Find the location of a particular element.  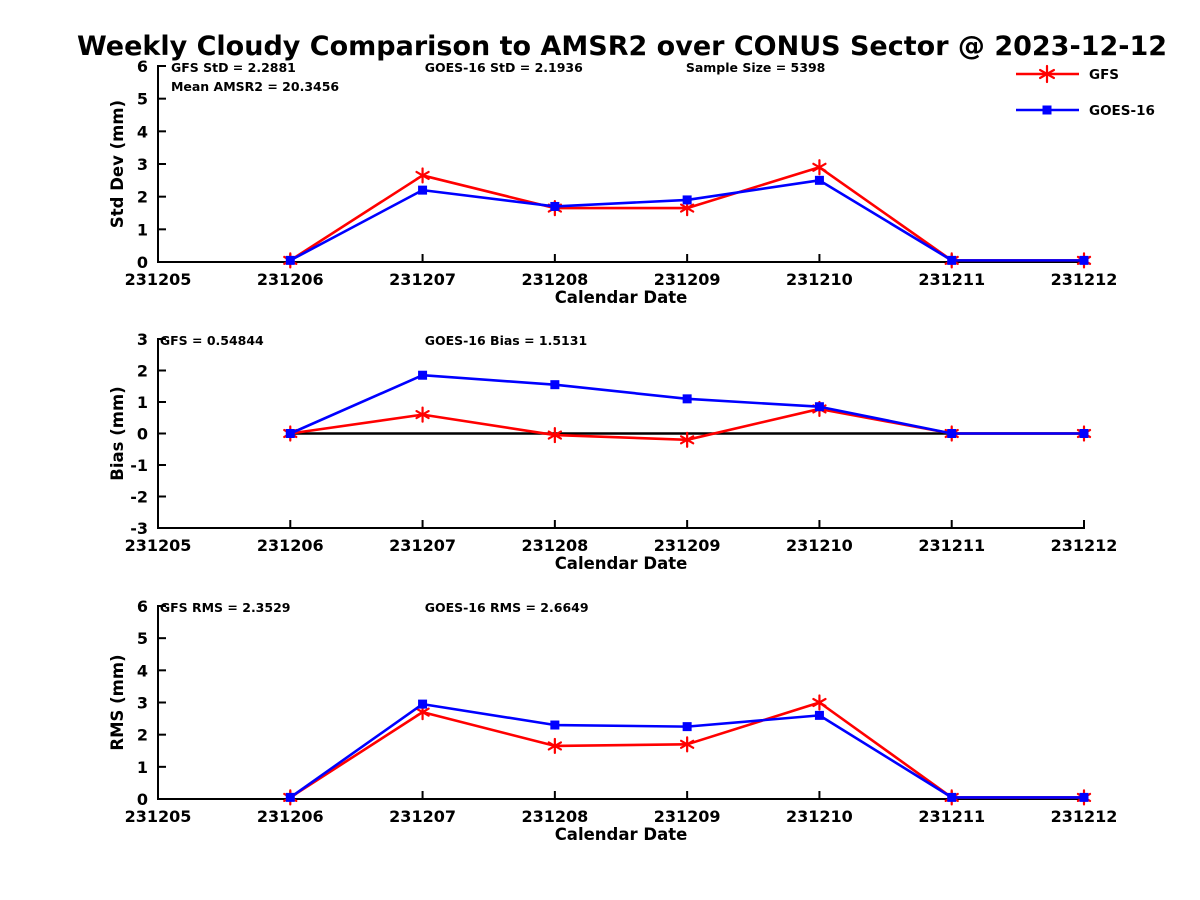

annotation-text: GOES-16 Bias = 1.5131 is located at coordinates (506, 340).